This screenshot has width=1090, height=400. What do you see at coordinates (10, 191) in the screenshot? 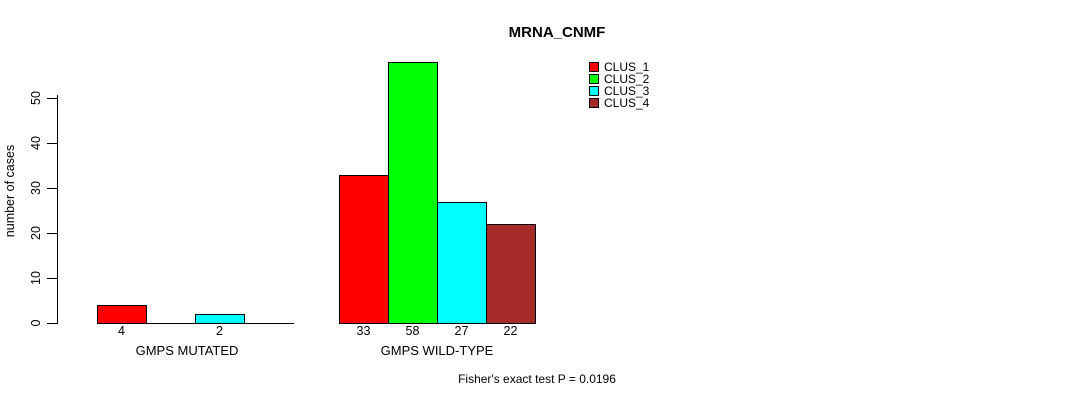
I see `y-axis-label: number of cases` at bounding box center [10, 191].